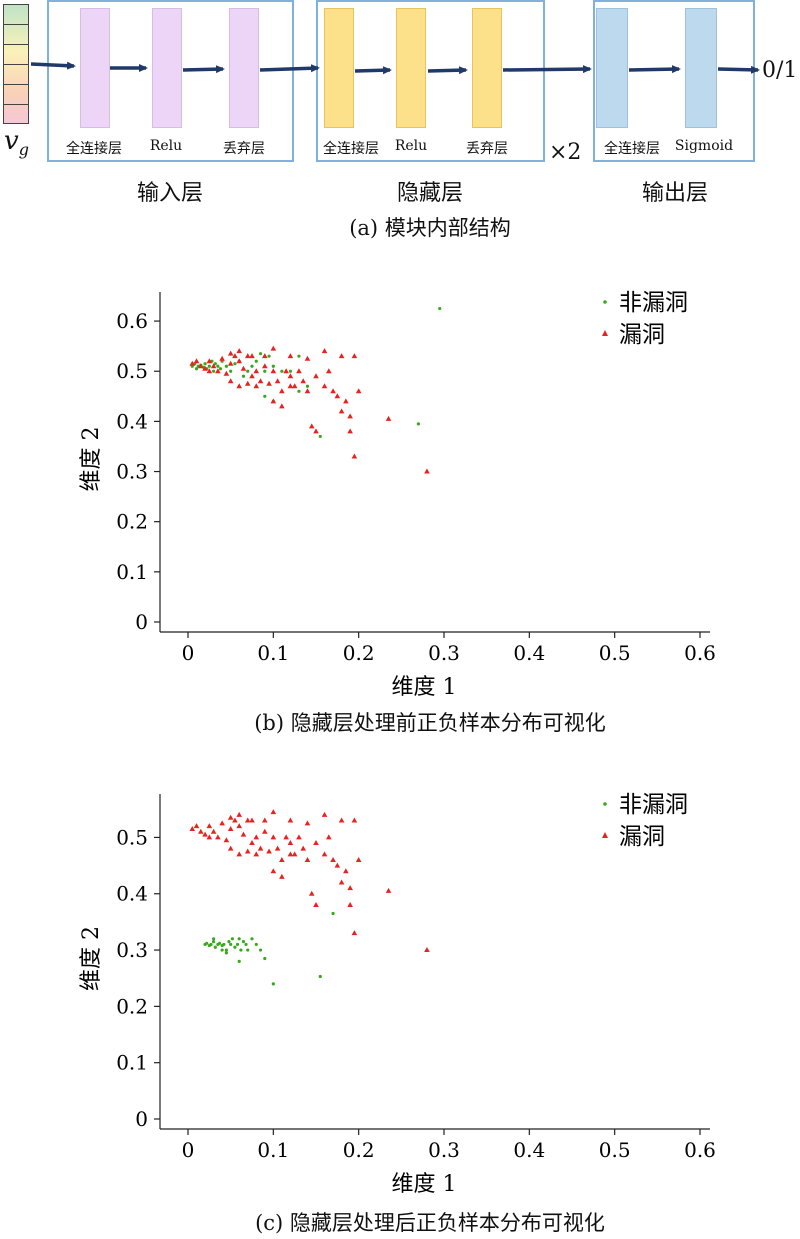 The width and height of the screenshot is (800, 1239). Describe the element at coordinates (487, 149) in the screenshot. I see `hidden-dropout-label: 丢弃层` at that location.